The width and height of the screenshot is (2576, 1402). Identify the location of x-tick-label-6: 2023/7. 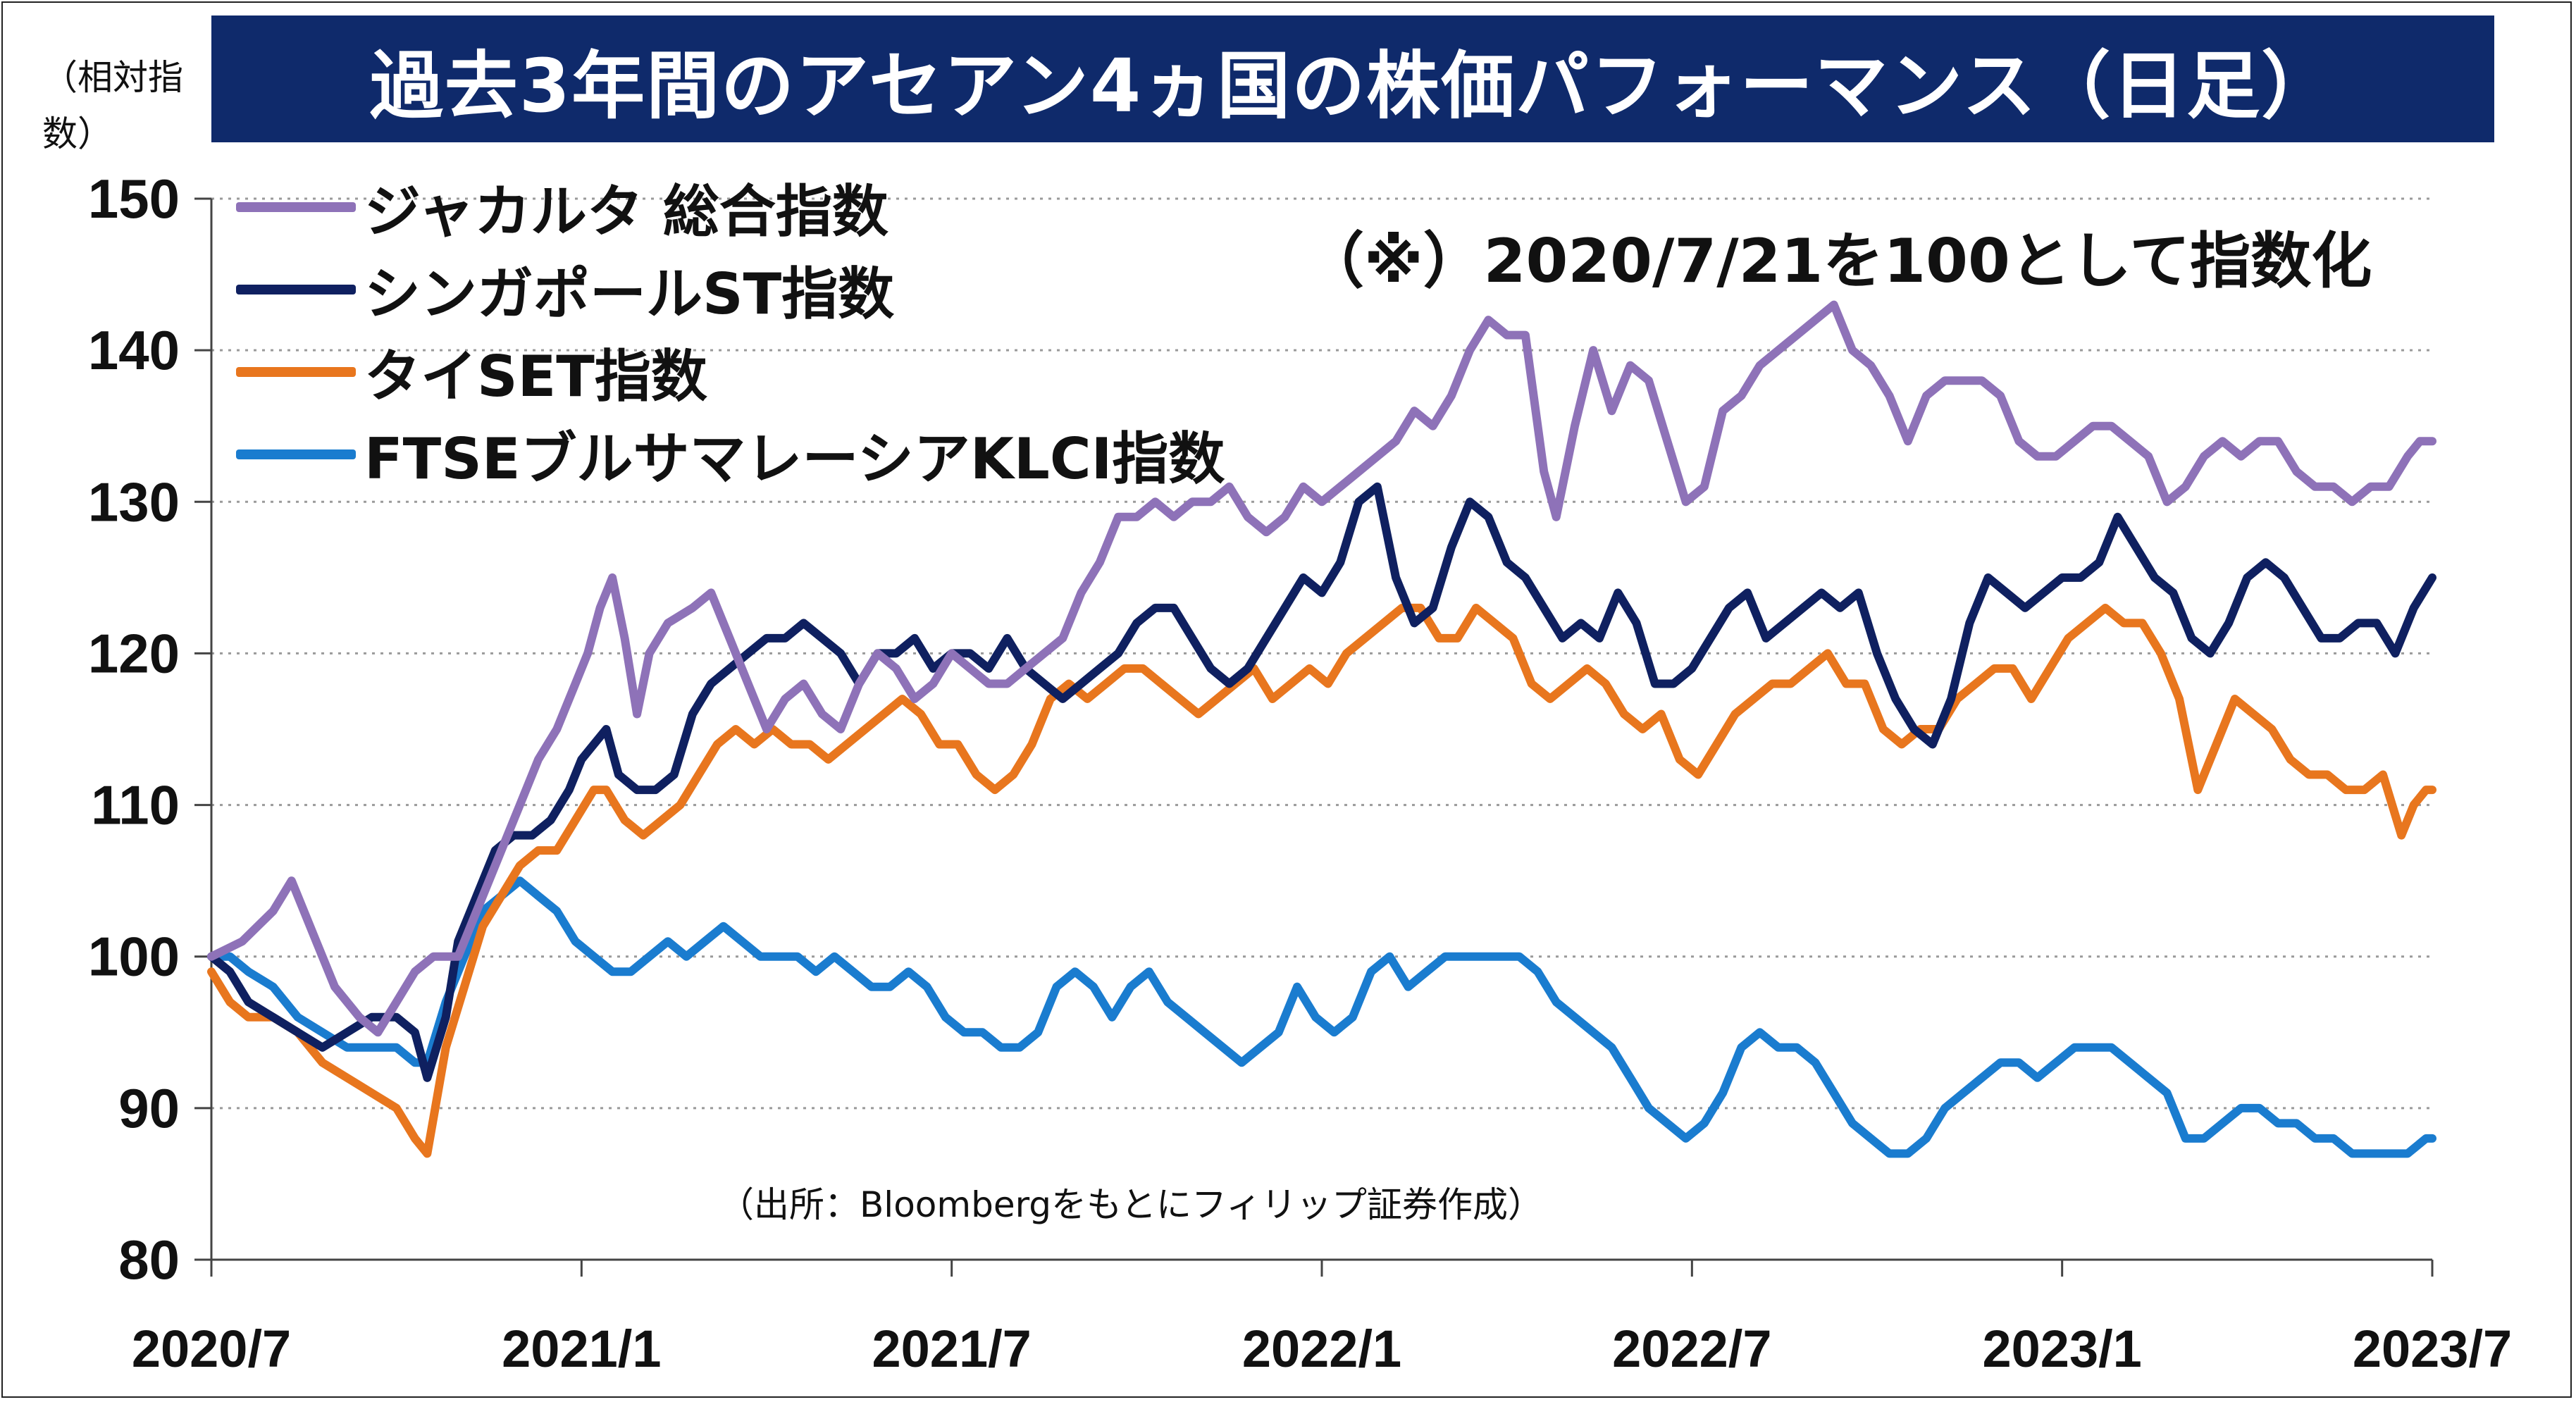
(2432, 1349).